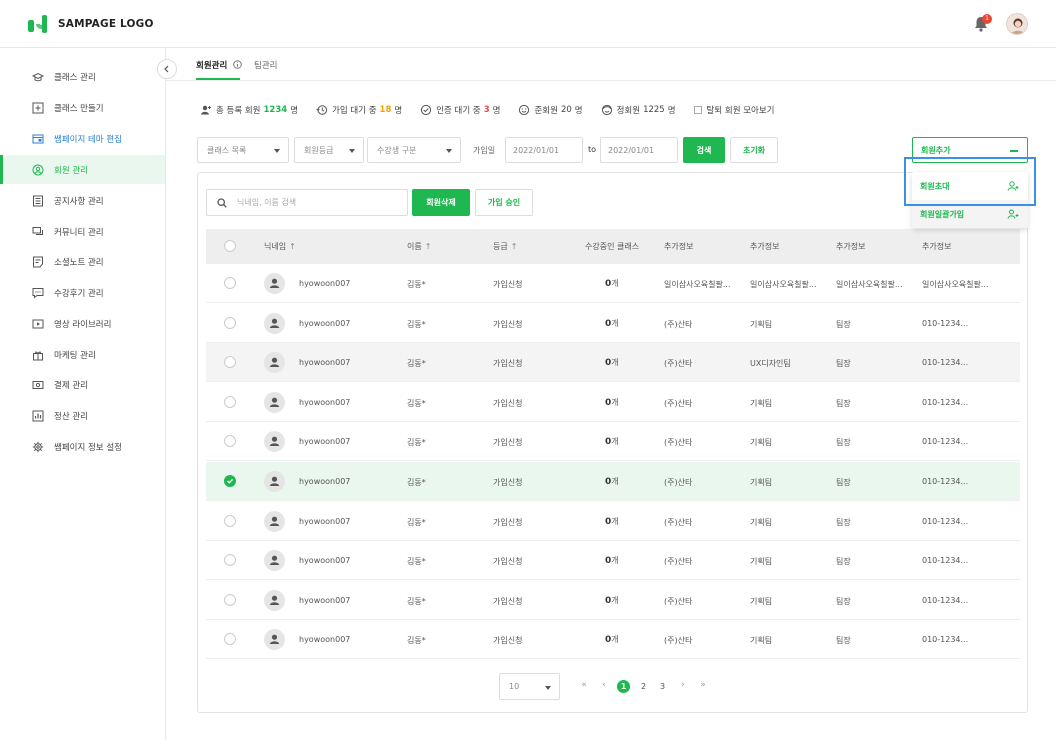 The image size is (1056, 740). I want to click on sidebar-item-video-library: 영상 라이브러리, so click(82, 323).